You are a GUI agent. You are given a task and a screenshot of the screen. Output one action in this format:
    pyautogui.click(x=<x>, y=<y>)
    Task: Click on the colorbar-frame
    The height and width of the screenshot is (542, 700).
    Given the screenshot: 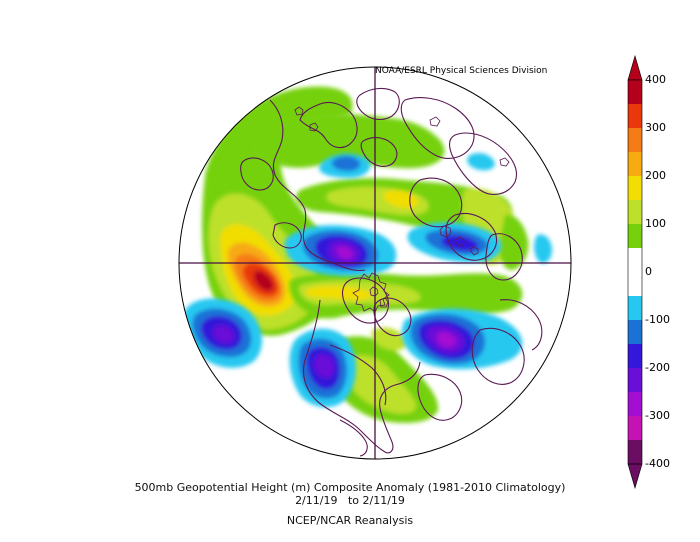 What is the action you would take?
    pyautogui.click(x=635, y=272)
    